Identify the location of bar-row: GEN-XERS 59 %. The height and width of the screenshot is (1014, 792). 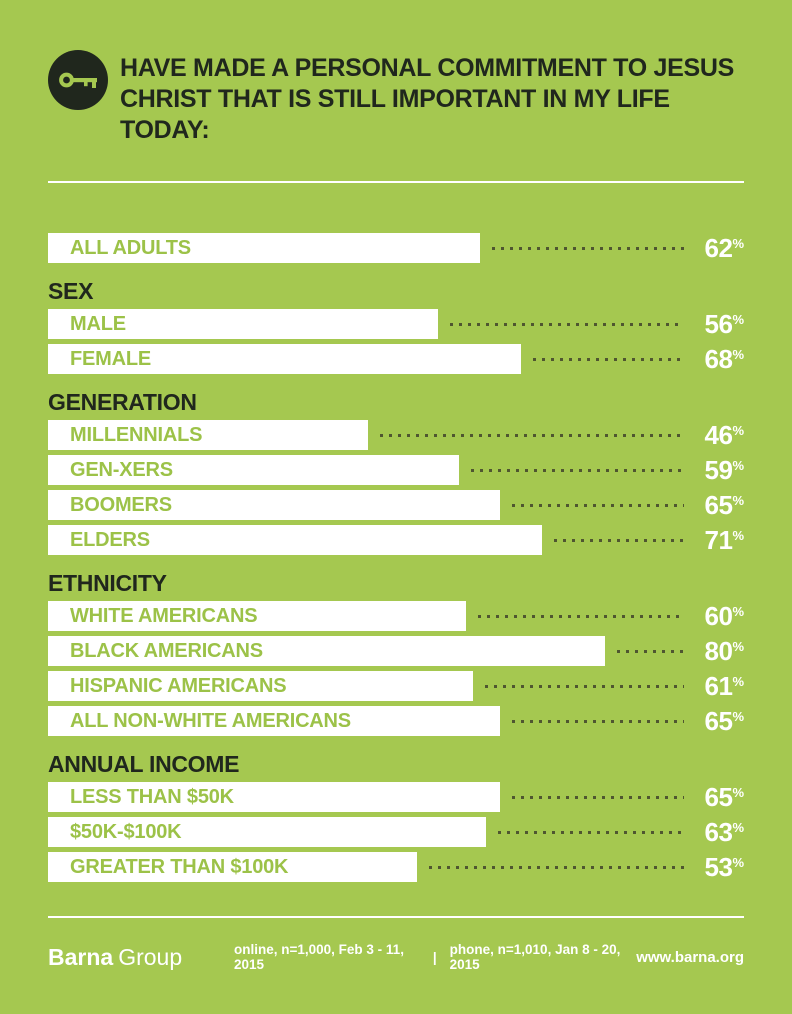
(396, 470).